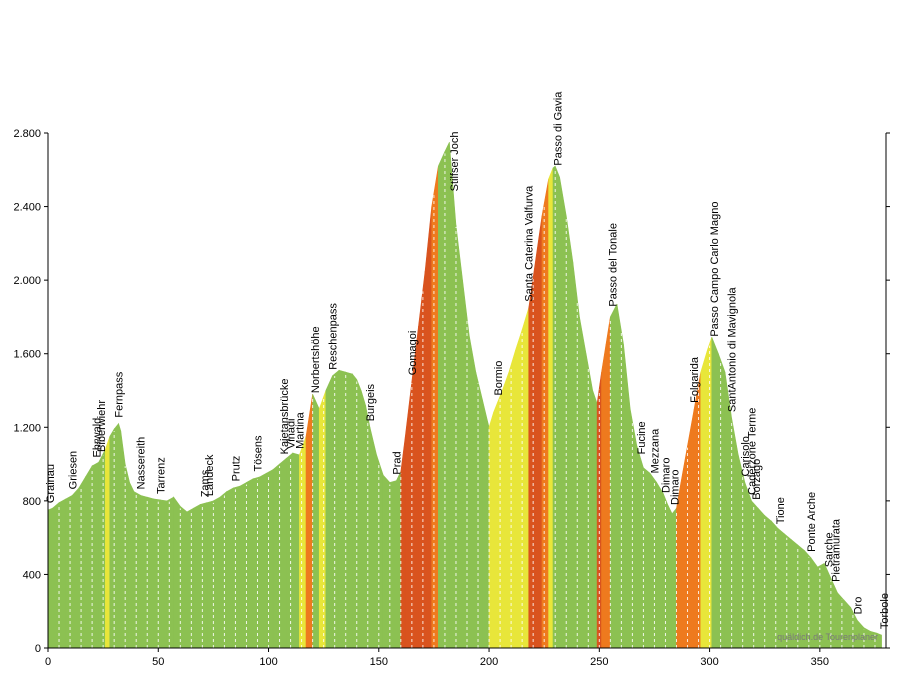  Describe the element at coordinates (885, 611) in the screenshot. I see `place-label: Torbole` at that location.